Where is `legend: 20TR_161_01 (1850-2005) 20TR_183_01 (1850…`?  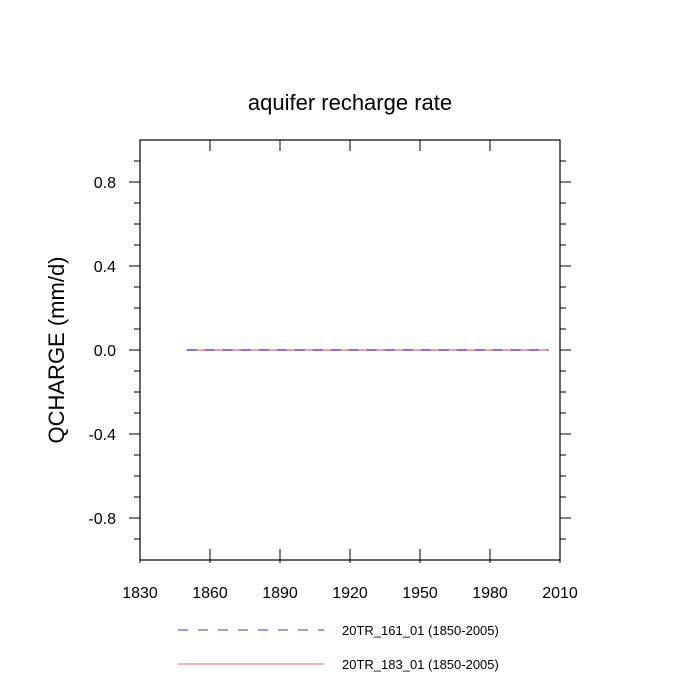
legend: 20TR_161_01 (1850-2005) 20TR_183_01 (1850… is located at coordinates (338, 647).